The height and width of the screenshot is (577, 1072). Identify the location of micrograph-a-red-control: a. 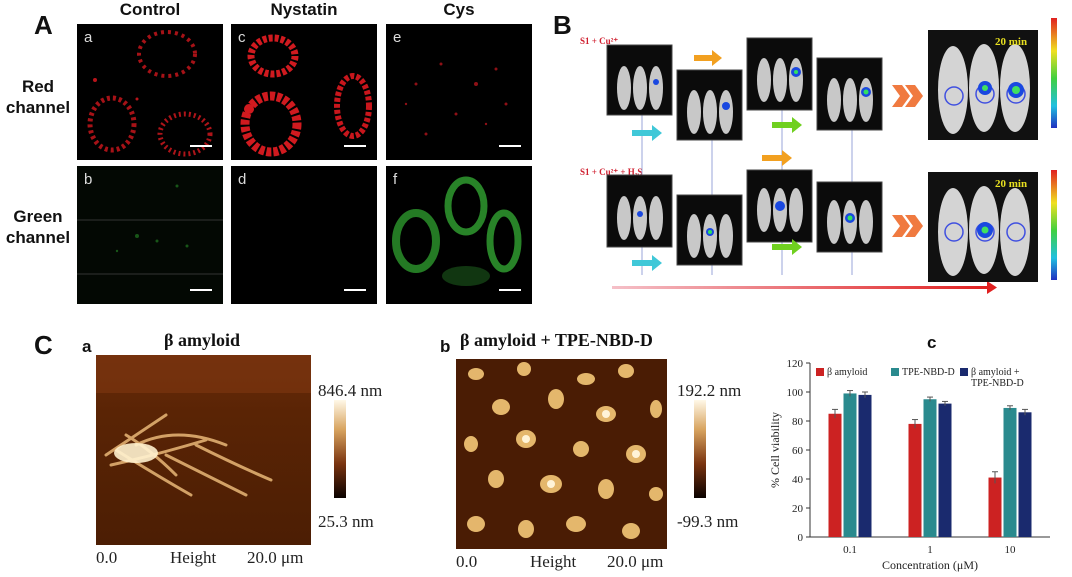
(150, 92).